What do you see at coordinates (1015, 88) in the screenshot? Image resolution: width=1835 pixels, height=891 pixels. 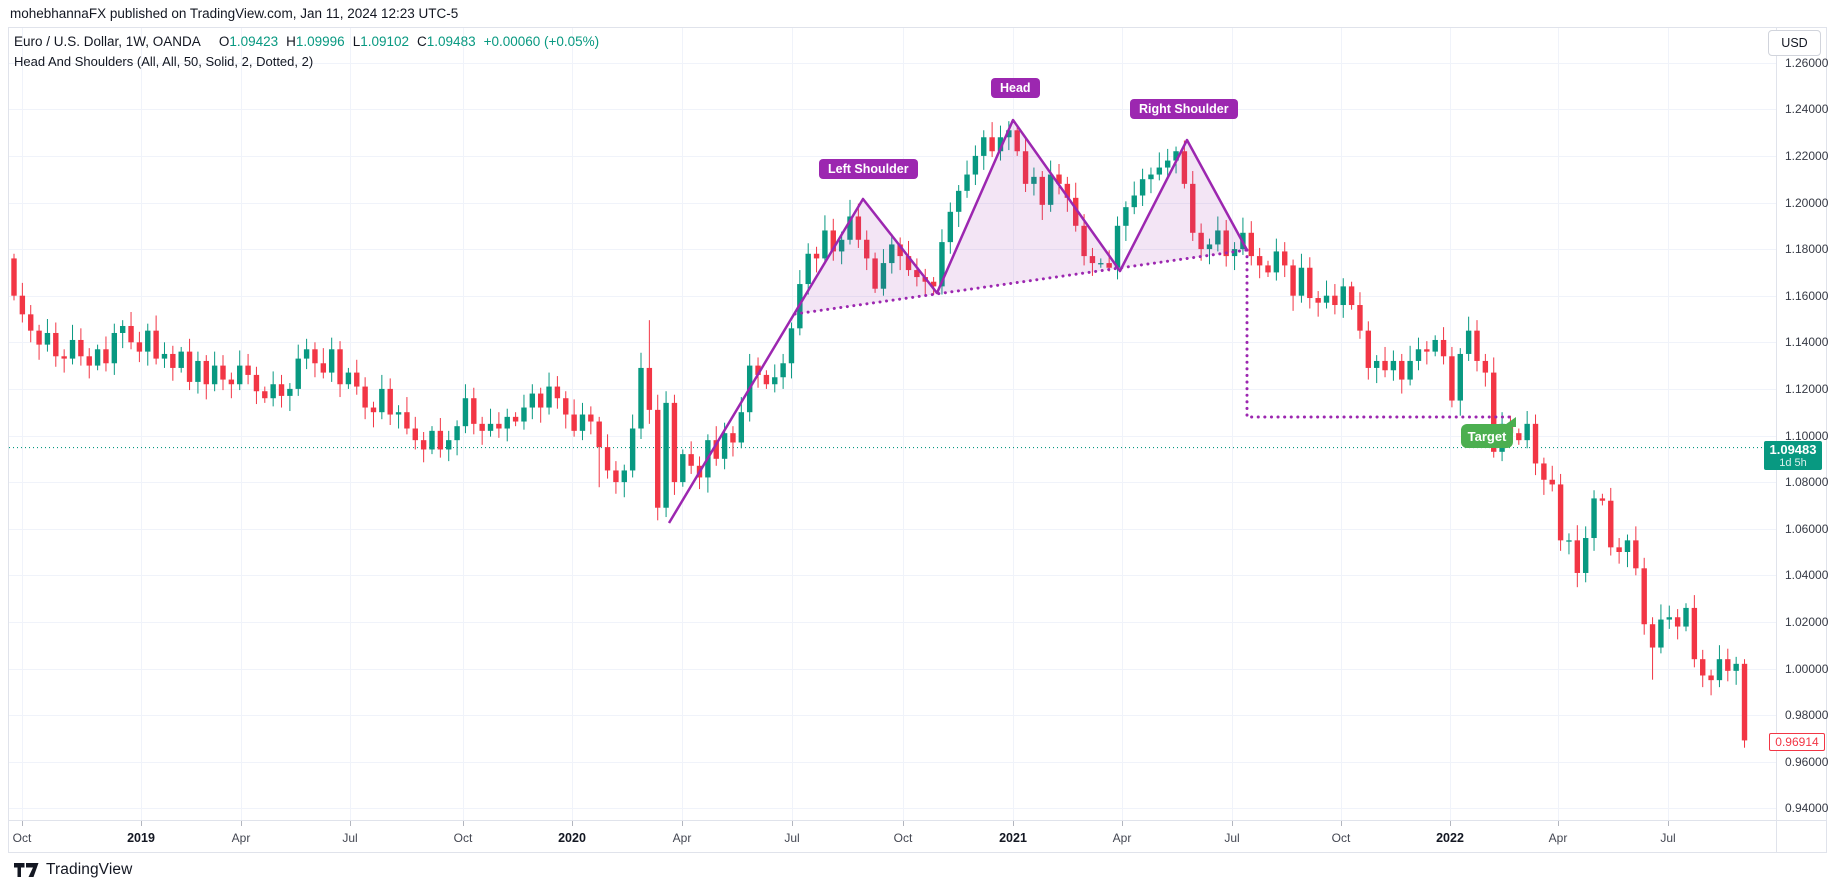 I see `head-label: Head` at bounding box center [1015, 88].